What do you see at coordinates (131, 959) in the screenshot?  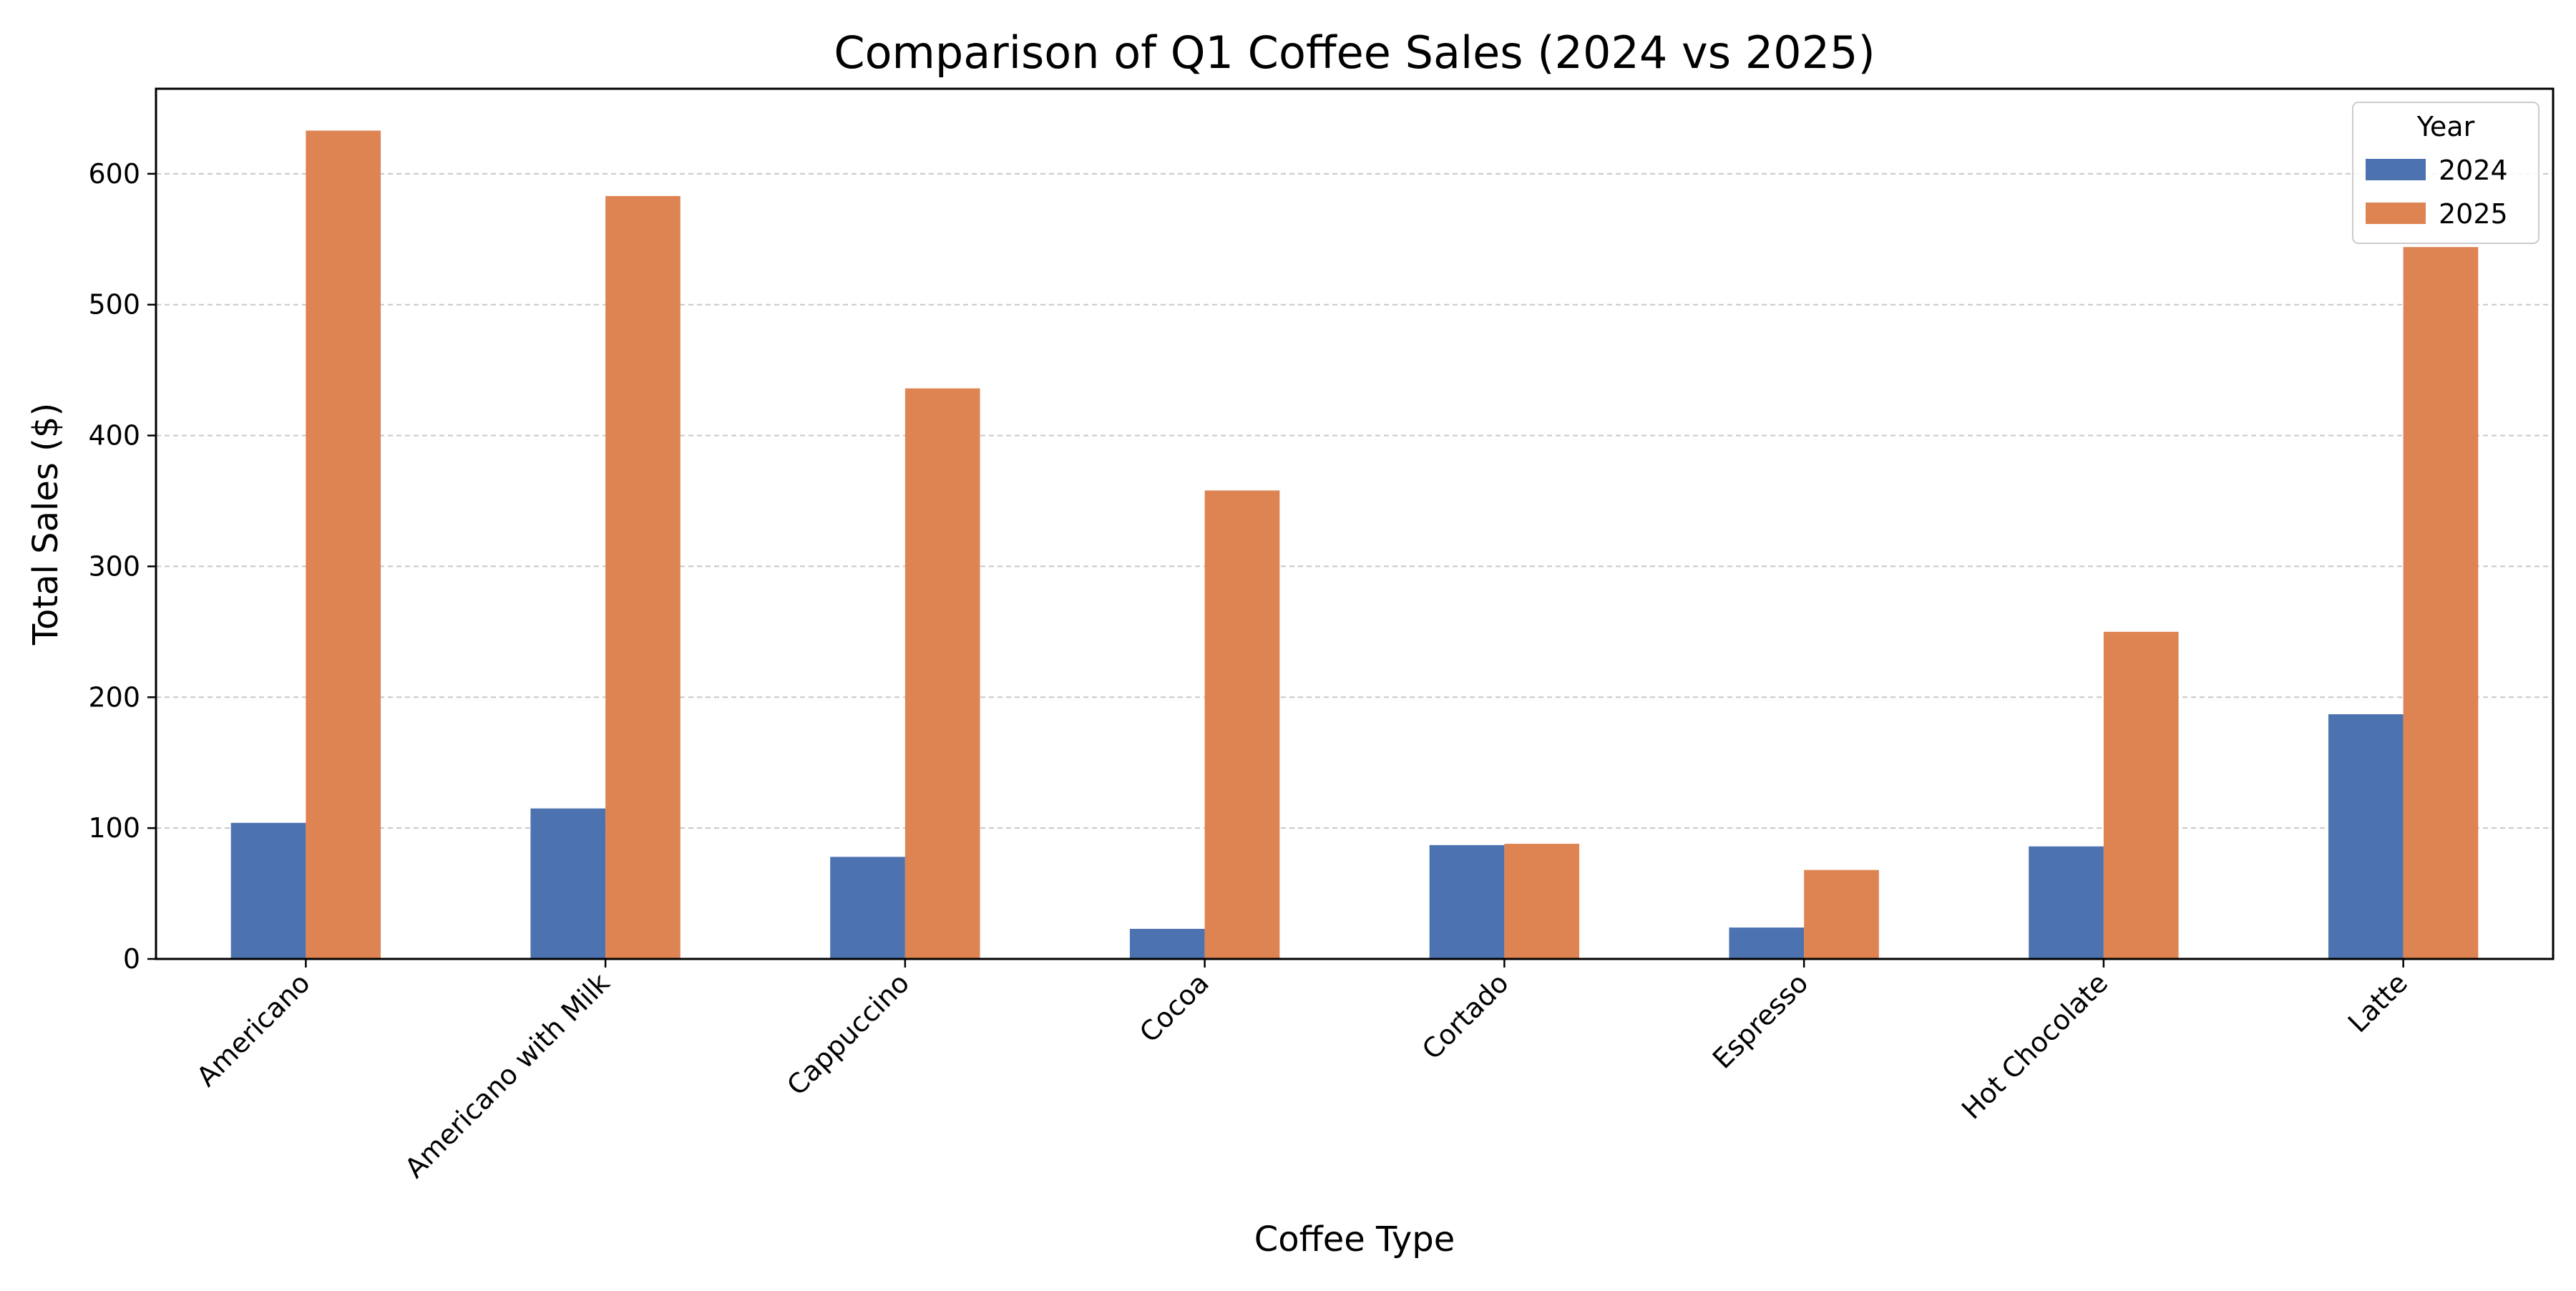 I see `y-tick-label: 0` at bounding box center [131, 959].